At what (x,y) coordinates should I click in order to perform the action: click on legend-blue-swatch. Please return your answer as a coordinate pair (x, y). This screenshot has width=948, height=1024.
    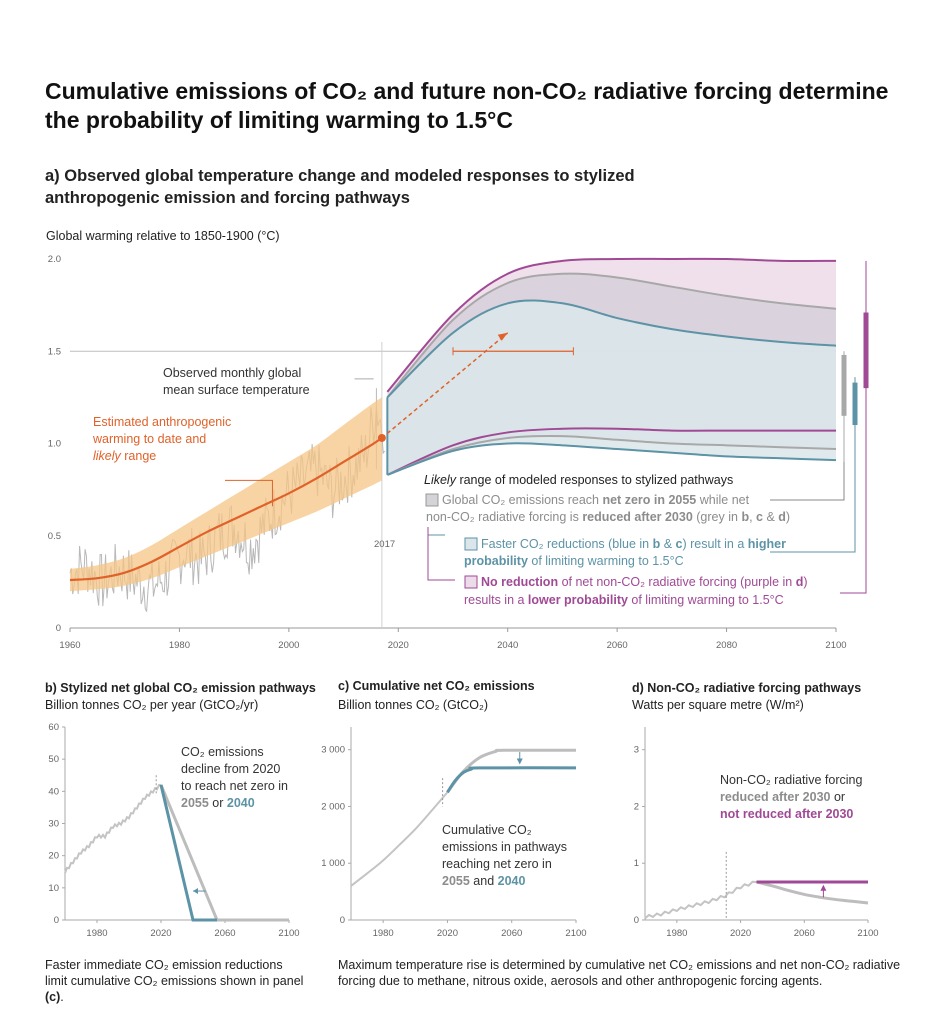
    Looking at the image, I should click on (471, 544).